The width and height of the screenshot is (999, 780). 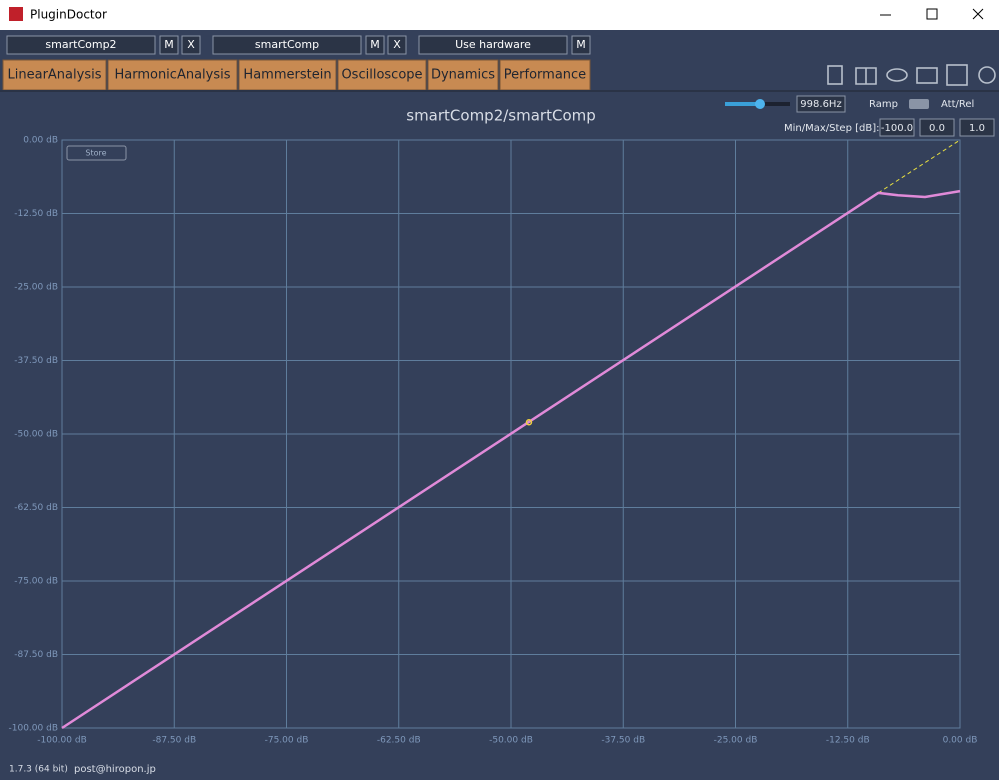 What do you see at coordinates (897, 75) in the screenshot?
I see `view-icon` at bounding box center [897, 75].